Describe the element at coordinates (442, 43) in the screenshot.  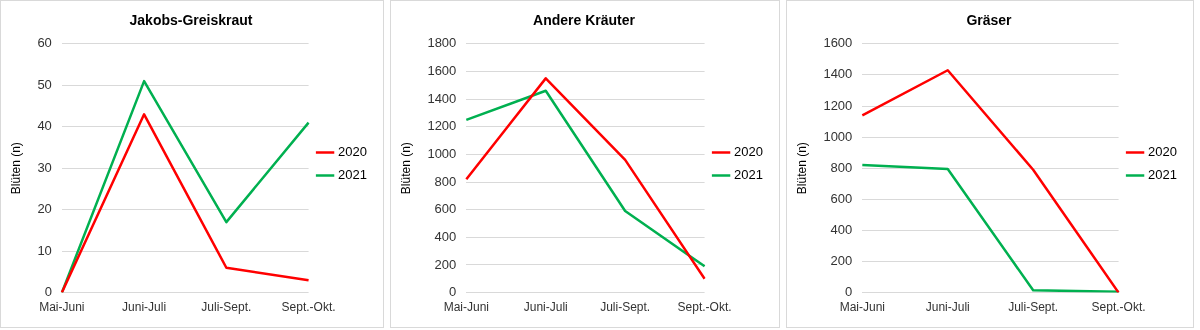
I see `y-tick-label: 1800` at that location.